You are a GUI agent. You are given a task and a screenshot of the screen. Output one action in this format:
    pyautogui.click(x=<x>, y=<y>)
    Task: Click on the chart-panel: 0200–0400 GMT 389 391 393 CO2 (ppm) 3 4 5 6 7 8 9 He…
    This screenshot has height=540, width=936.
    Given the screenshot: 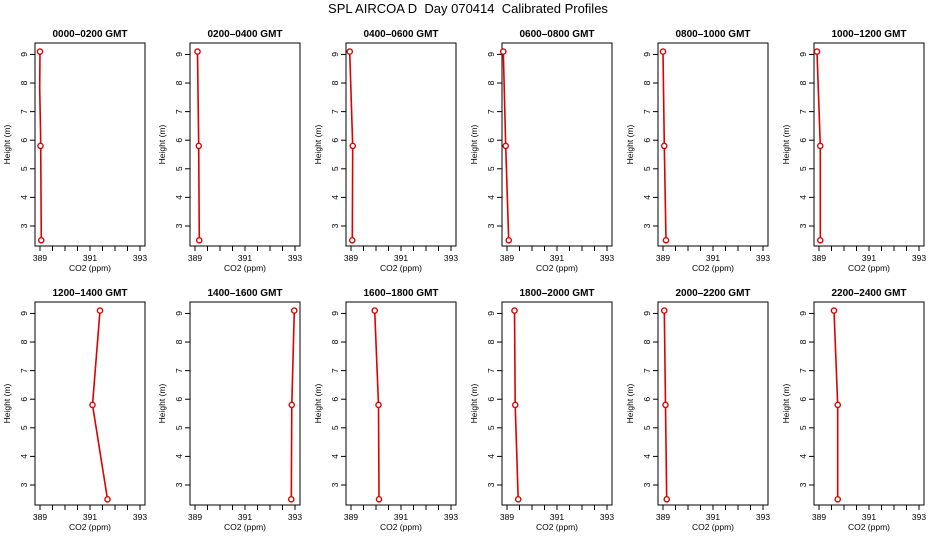 What is the action you would take?
    pyautogui.click(x=229, y=151)
    